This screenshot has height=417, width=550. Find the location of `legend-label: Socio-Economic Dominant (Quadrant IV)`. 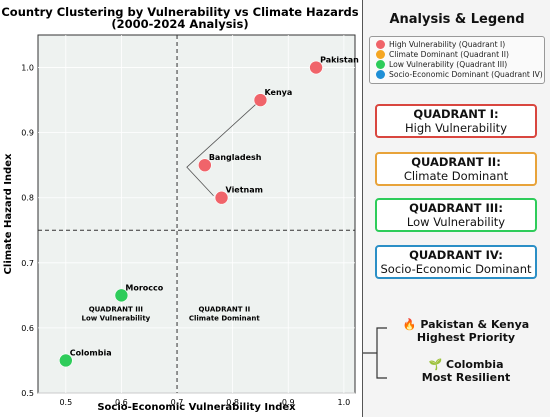

legend-label: Socio-Economic Dominant (Quadrant IV) is located at coordinates (466, 74).